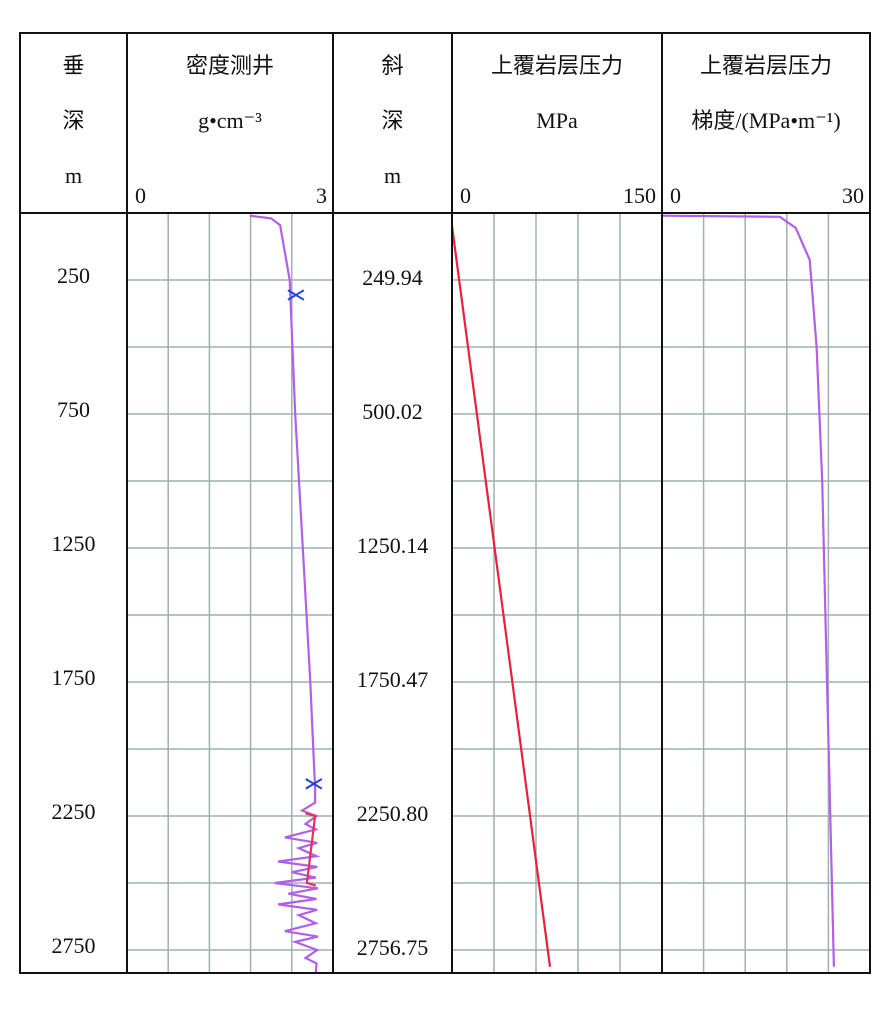  Describe the element at coordinates (73, 65) in the screenshot. I see `depth-header: 垂` at that location.